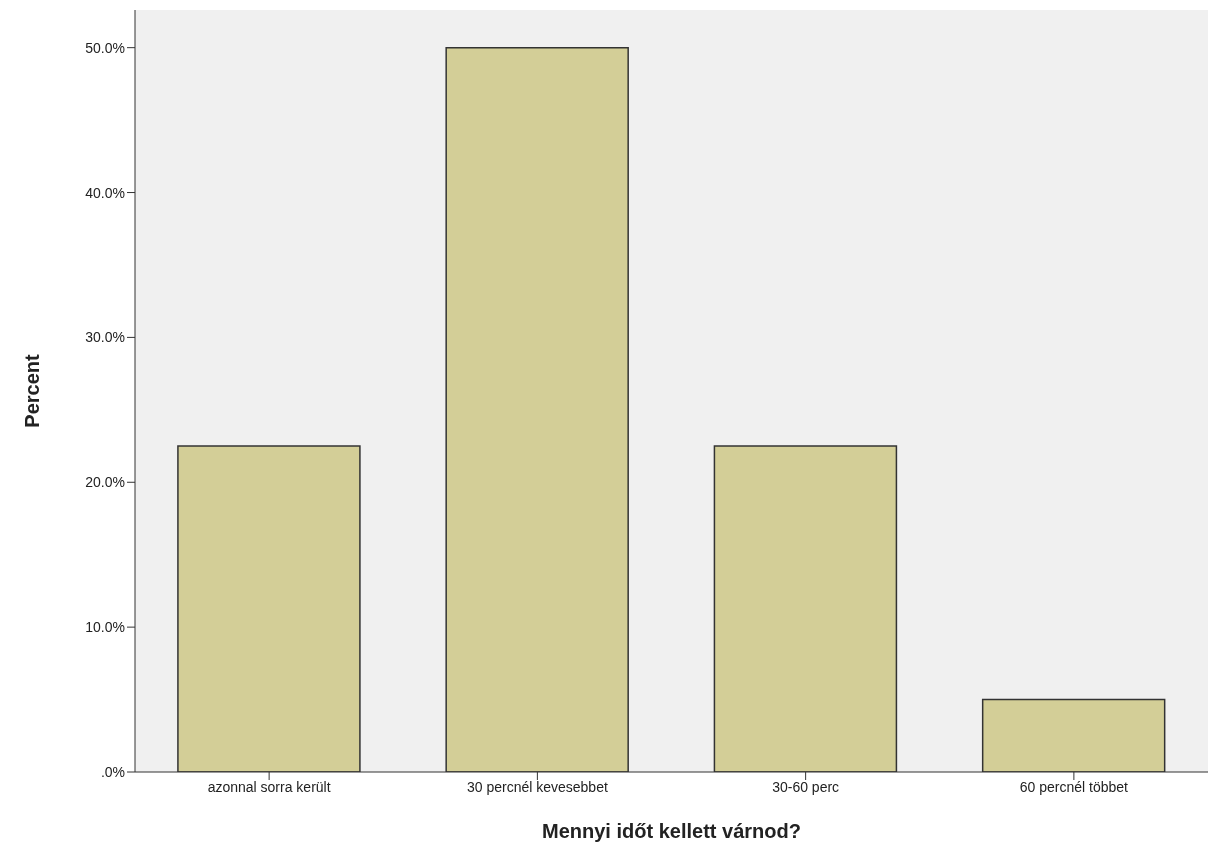 The image size is (1218, 852). Describe the element at coordinates (105, 482) in the screenshot. I see `y-tick-label: 20.0%` at that location.